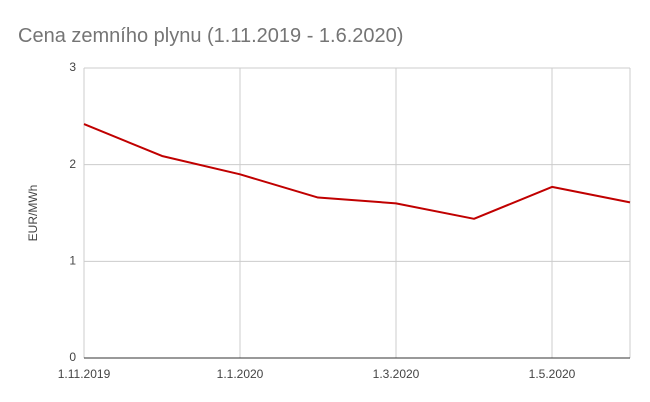 This screenshot has height=402, width=650. What do you see at coordinates (72, 67) in the screenshot?
I see `y-tick-label: 3` at bounding box center [72, 67].